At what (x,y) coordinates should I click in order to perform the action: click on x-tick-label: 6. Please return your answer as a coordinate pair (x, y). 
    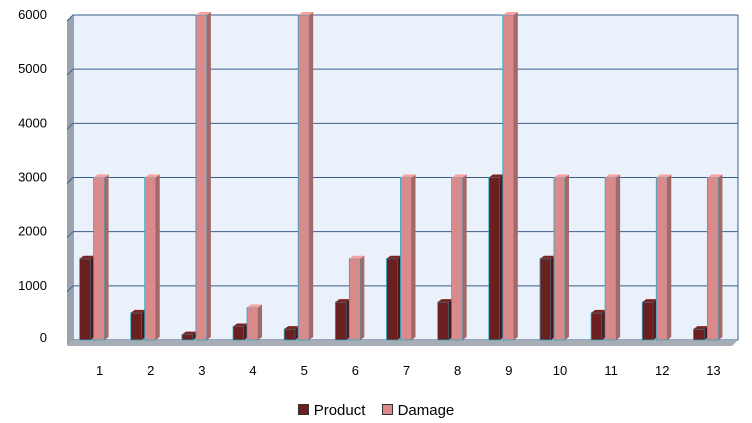
    Looking at the image, I should click on (355, 370).